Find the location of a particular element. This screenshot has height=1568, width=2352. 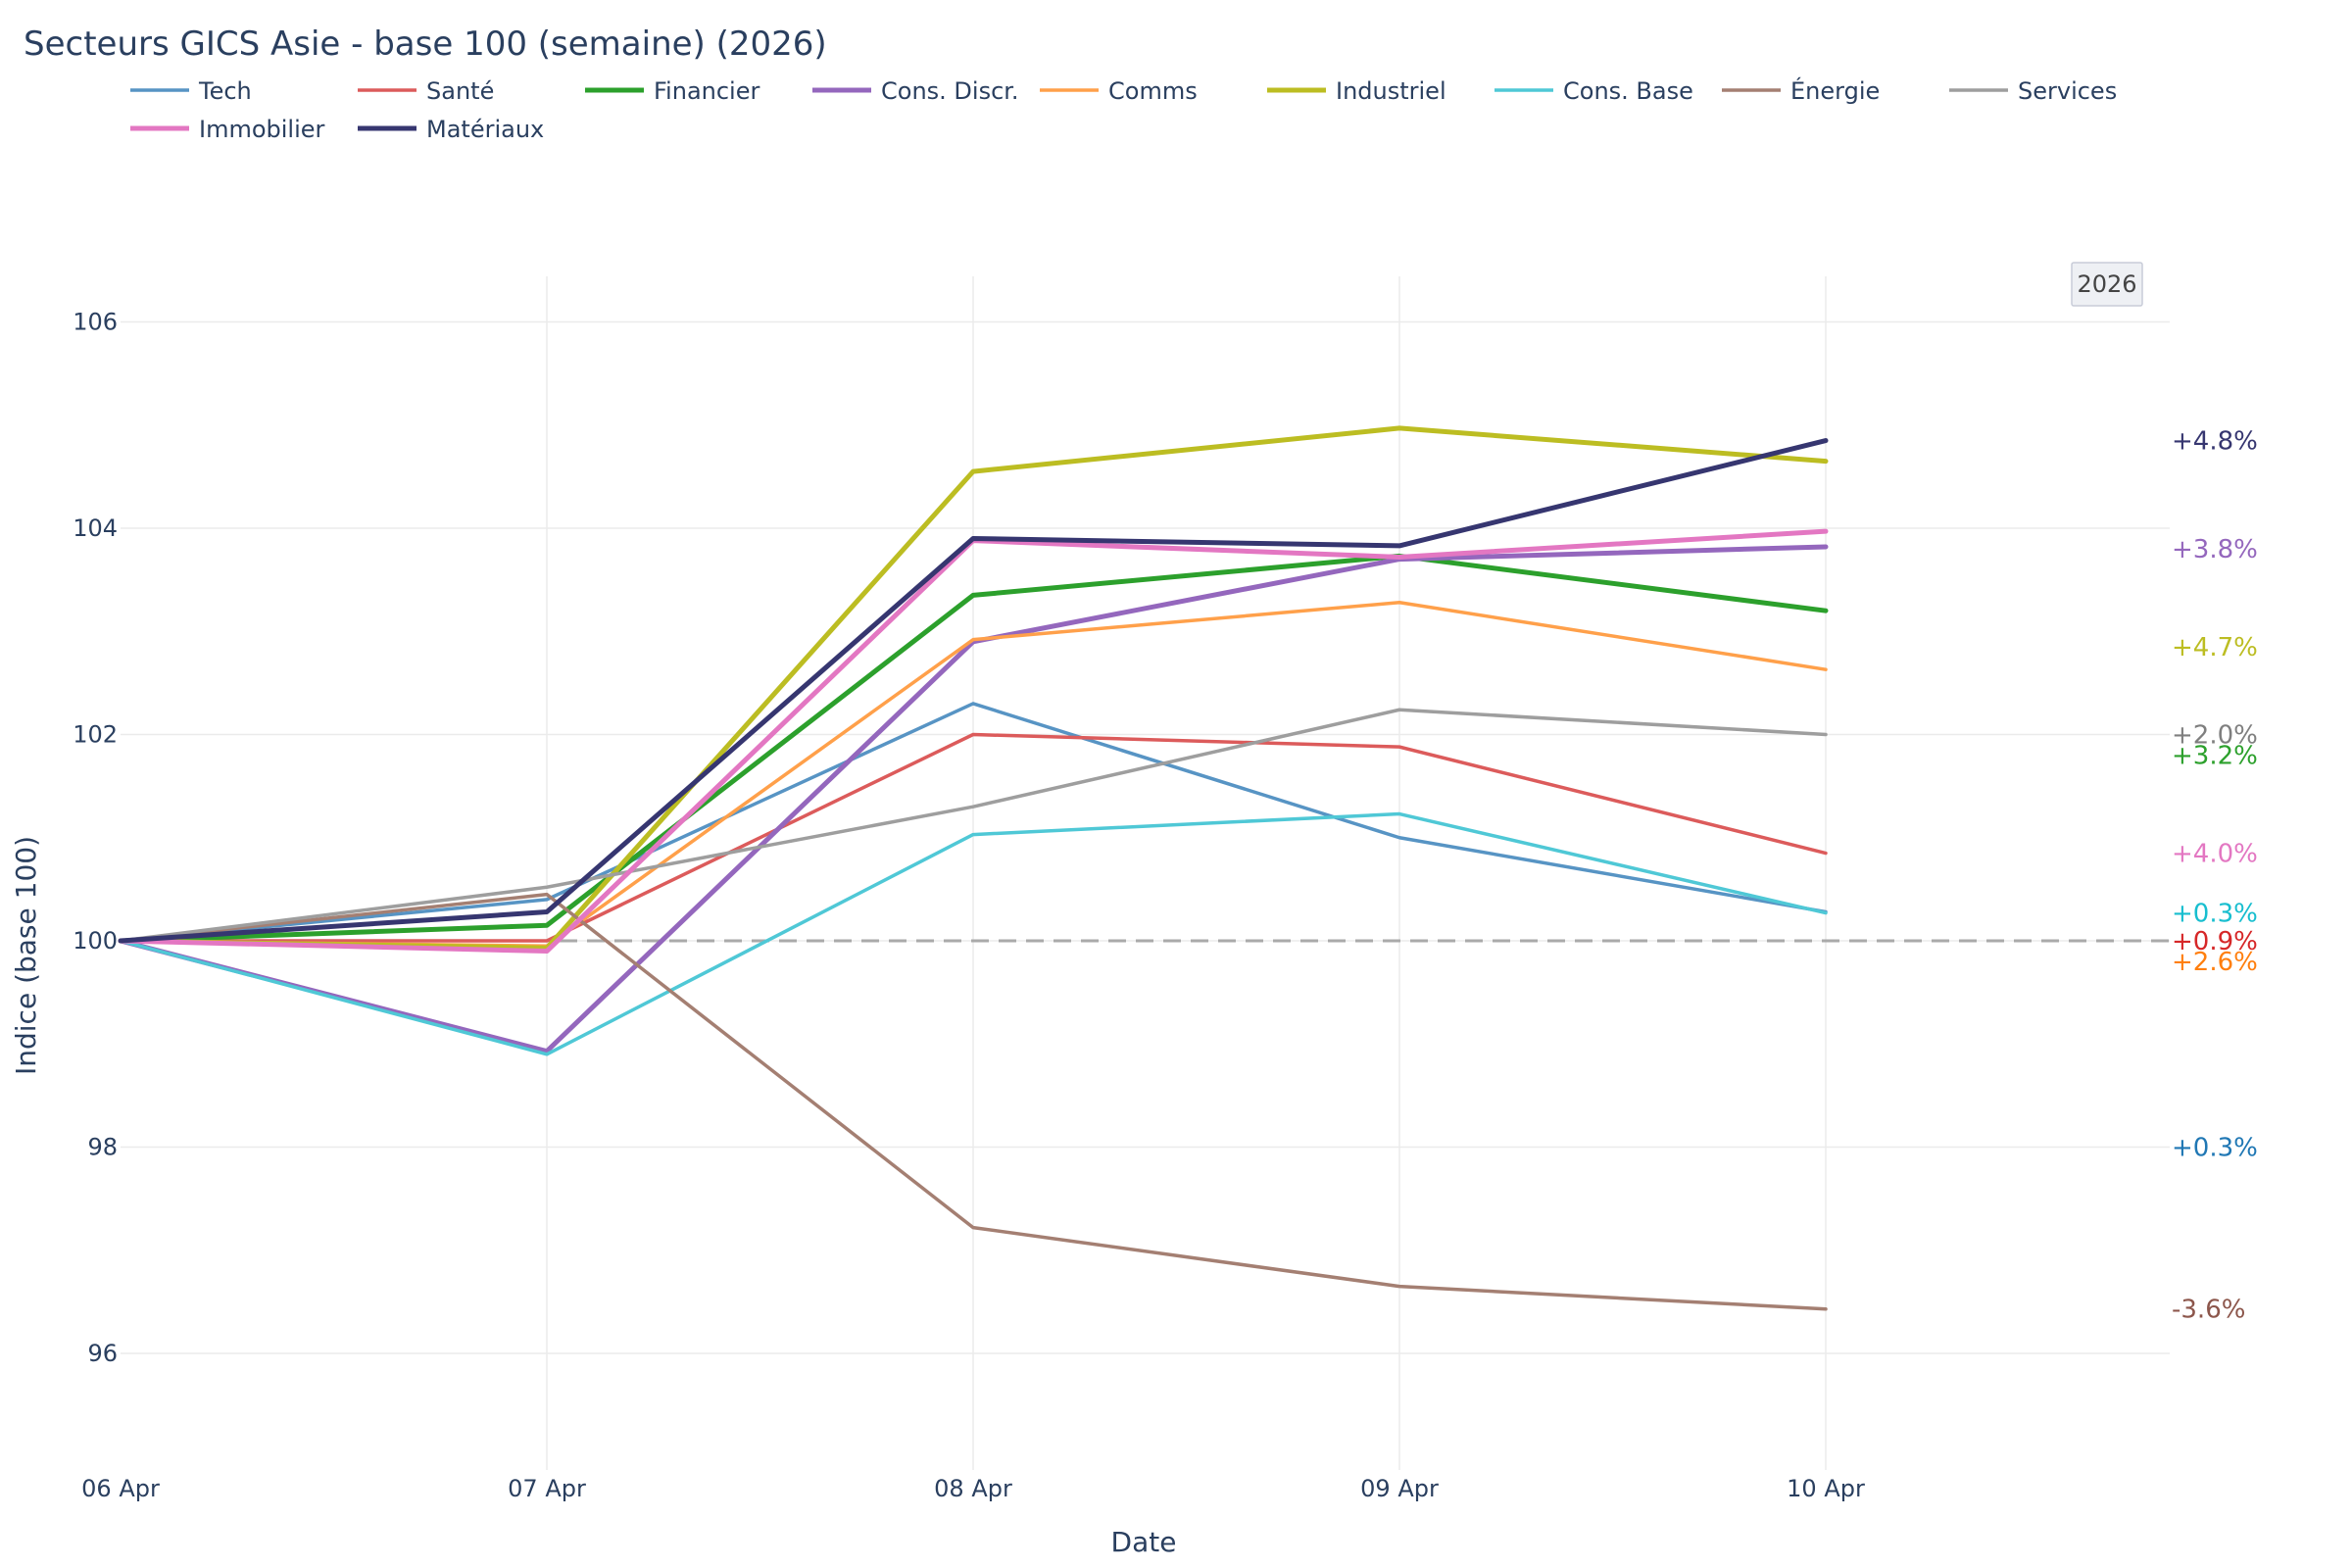

y-tick-label: 96 is located at coordinates (102, 1353).